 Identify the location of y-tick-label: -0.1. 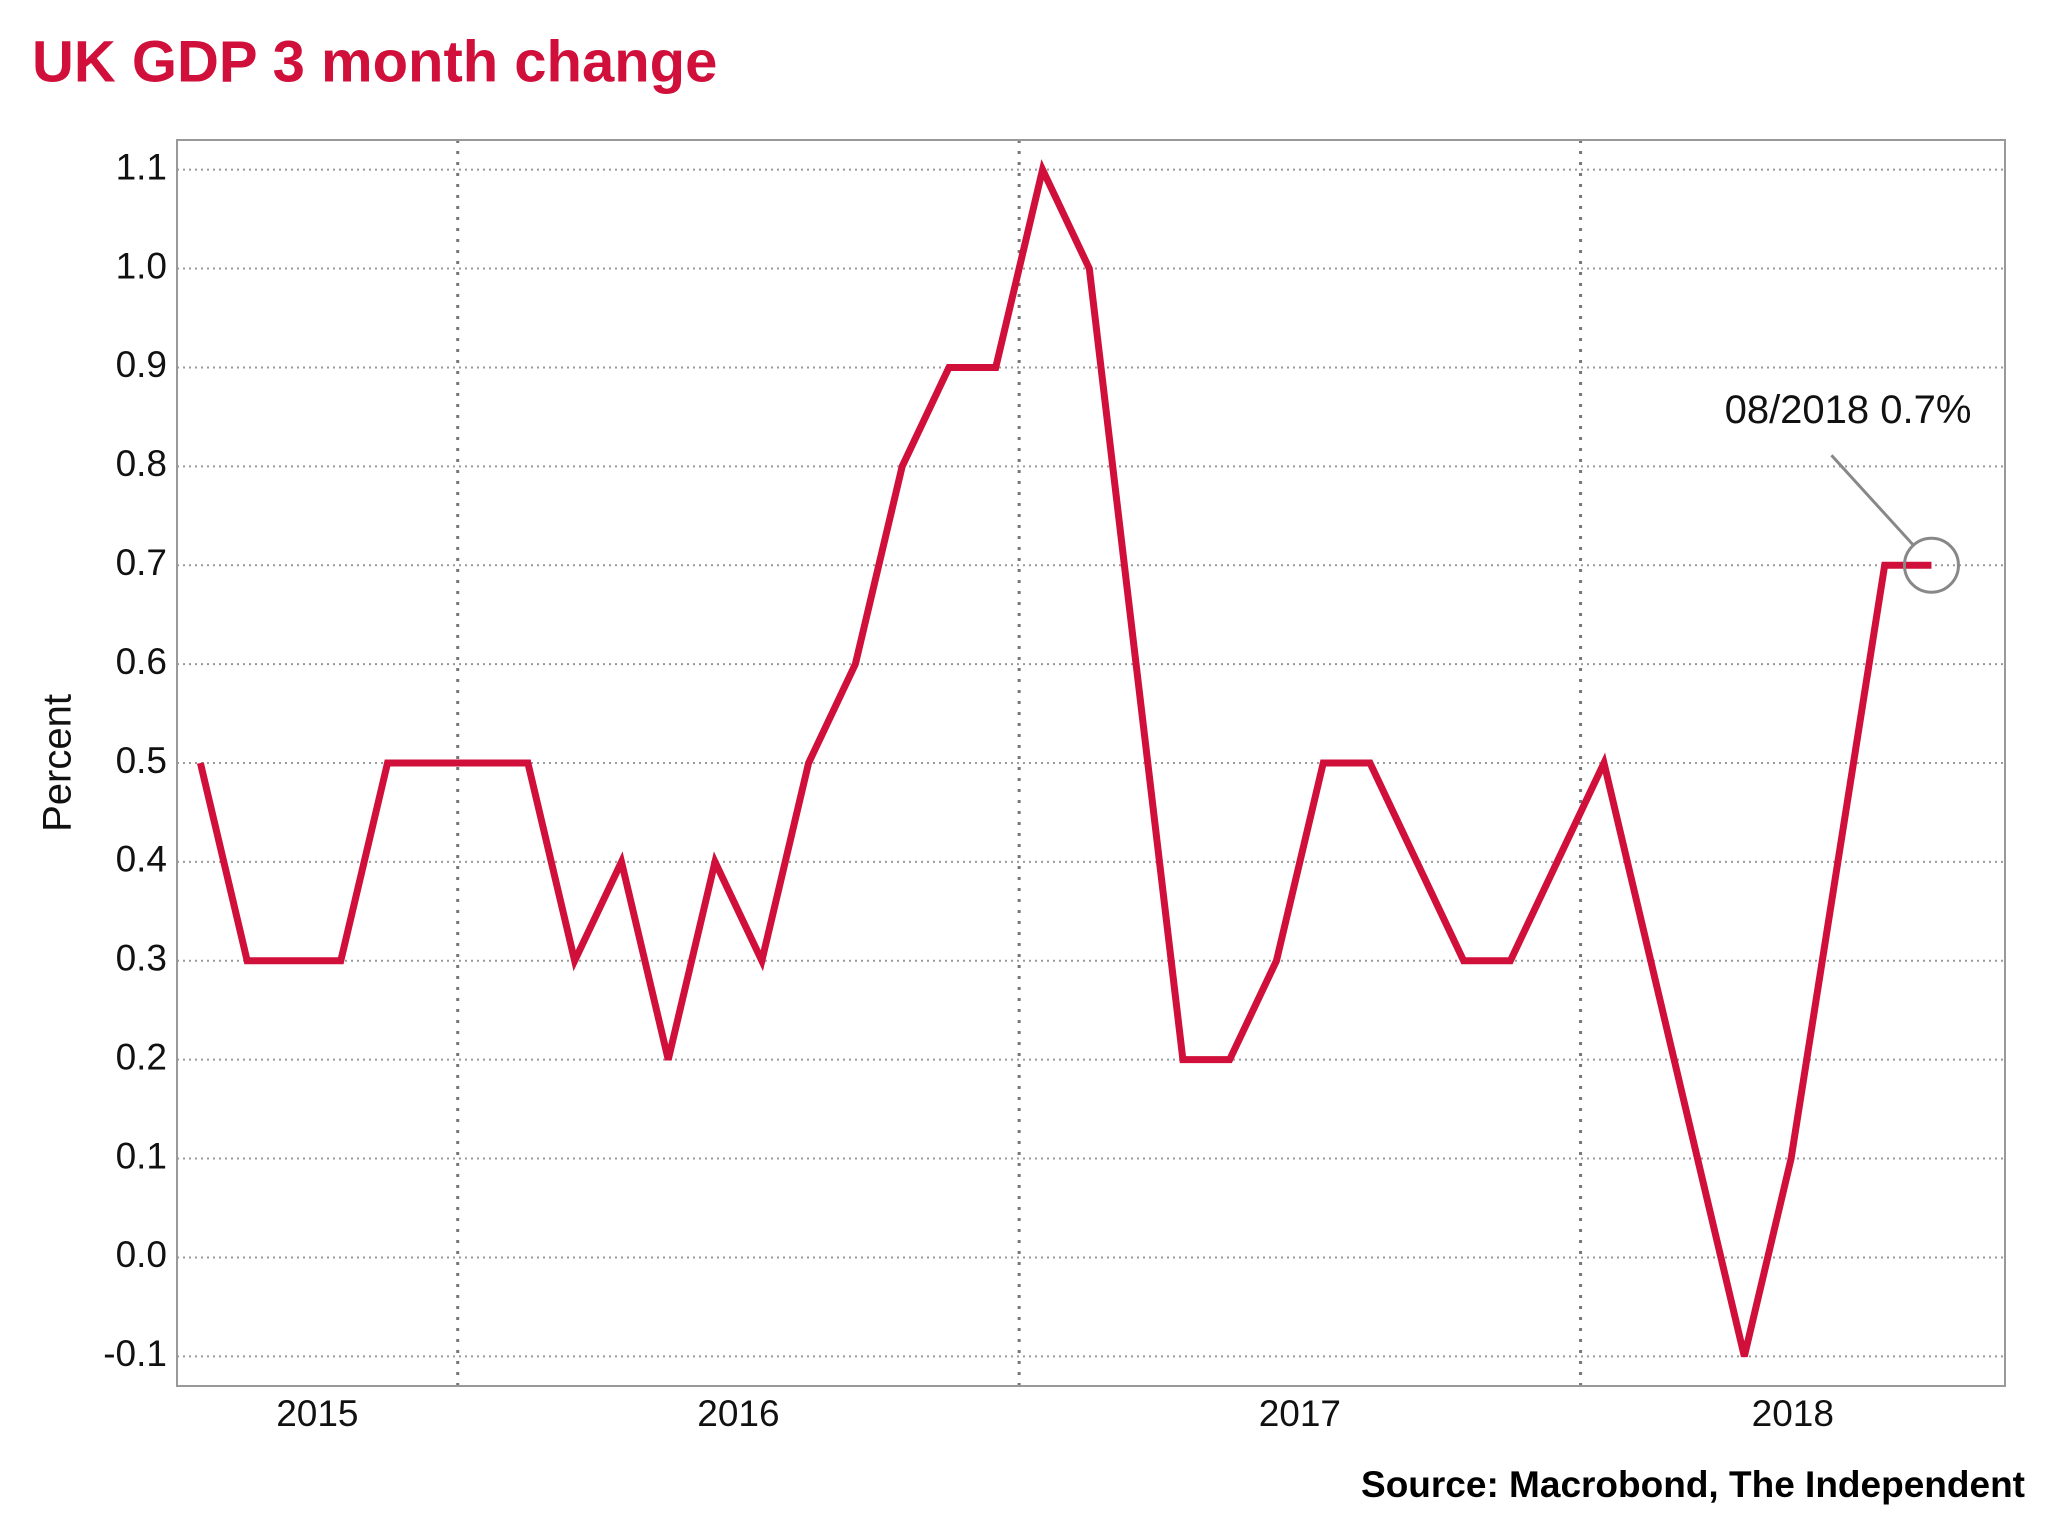
(135, 1353).